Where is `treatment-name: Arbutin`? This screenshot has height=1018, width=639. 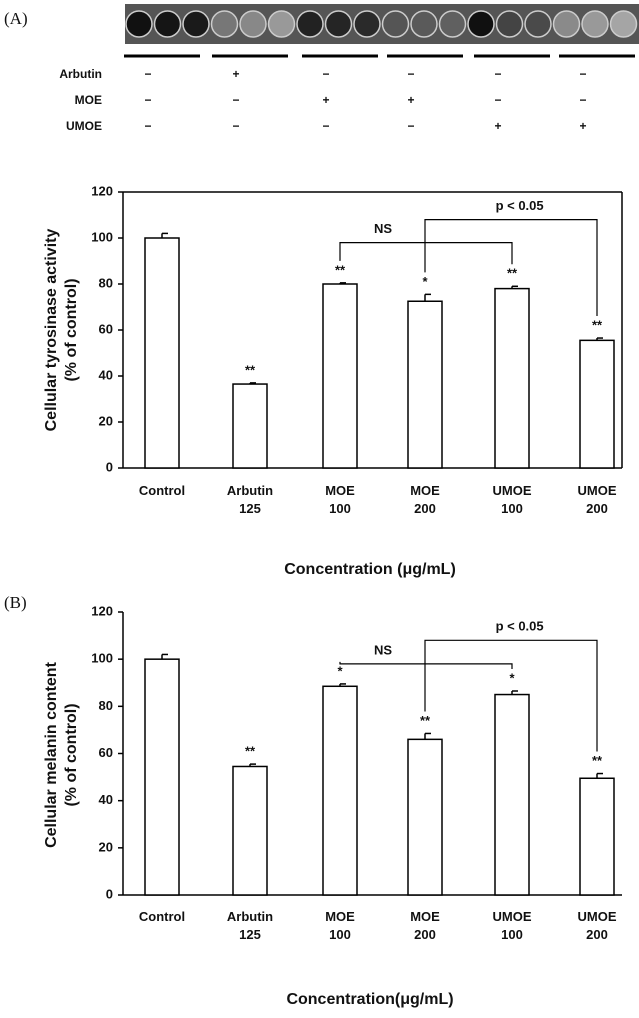 treatment-name: Arbutin is located at coordinates (80, 74).